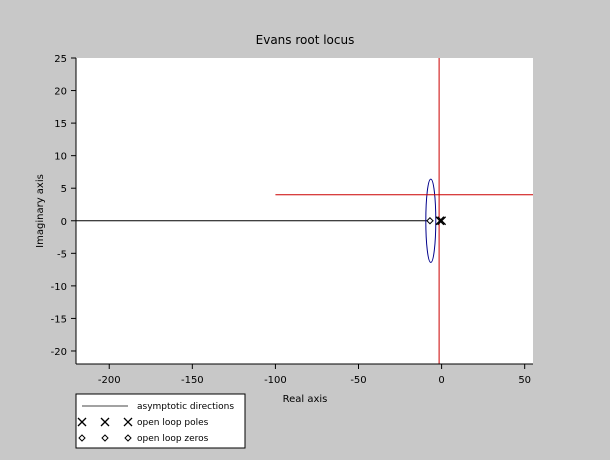  What do you see at coordinates (314, 375) in the screenshot?
I see `x-ticks: -200 -150 -100 -50 0 50` at bounding box center [314, 375].